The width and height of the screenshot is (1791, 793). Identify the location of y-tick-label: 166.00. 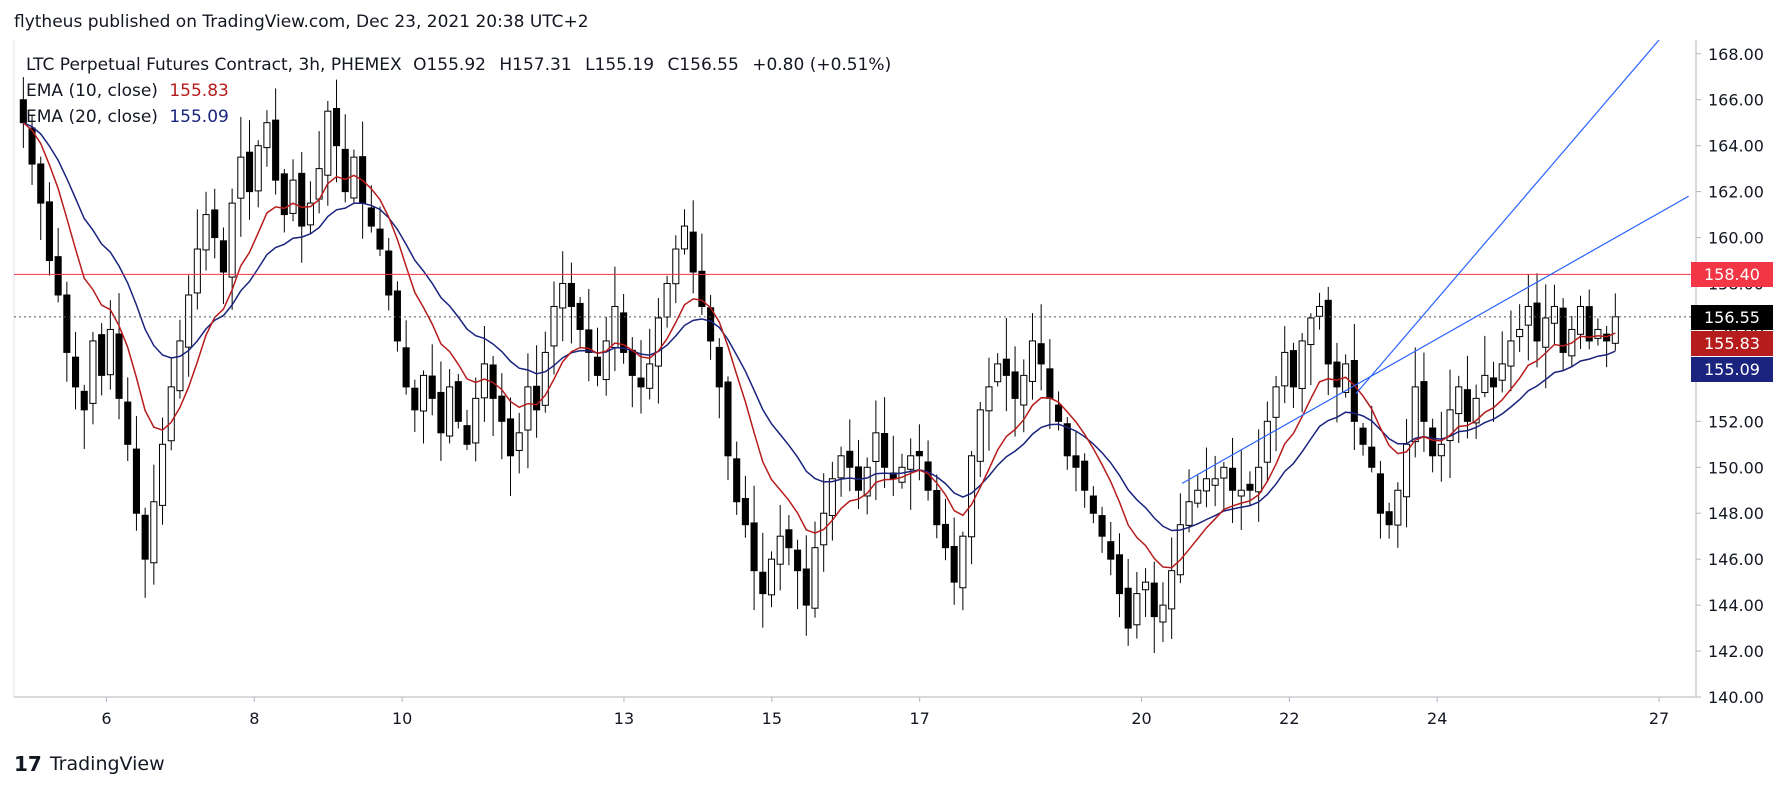
(1736, 100).